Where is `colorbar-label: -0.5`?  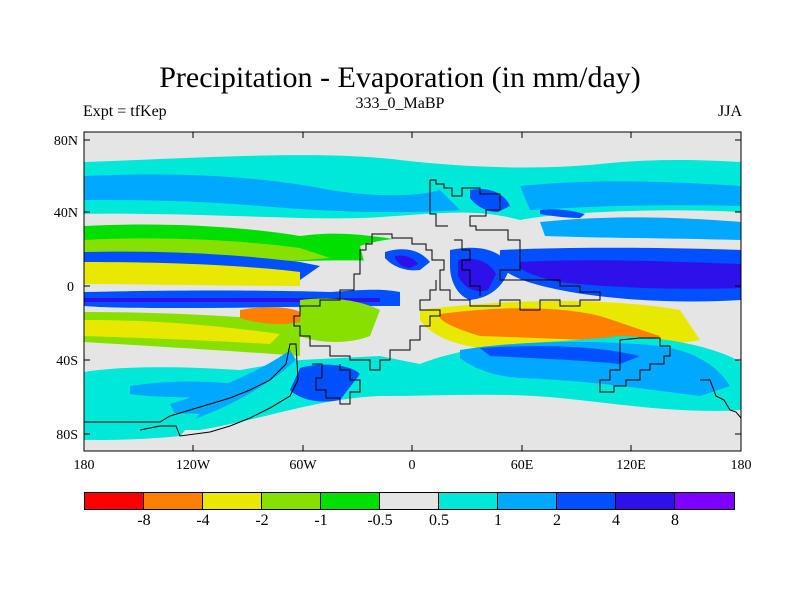 colorbar-label: -0.5 is located at coordinates (380, 520).